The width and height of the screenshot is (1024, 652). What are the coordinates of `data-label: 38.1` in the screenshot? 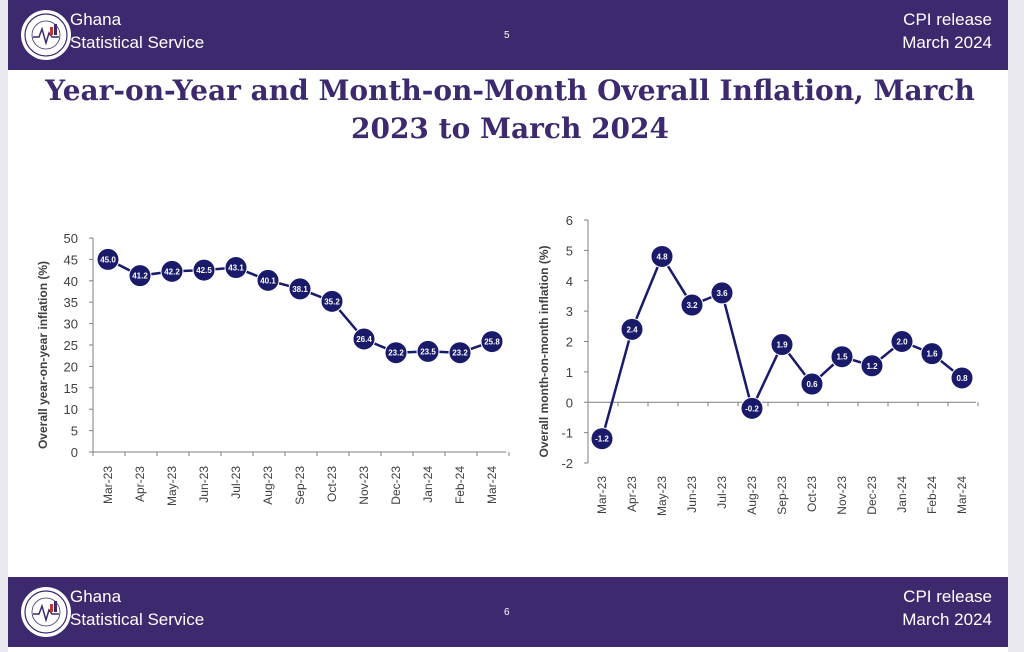 It's located at (300, 289).